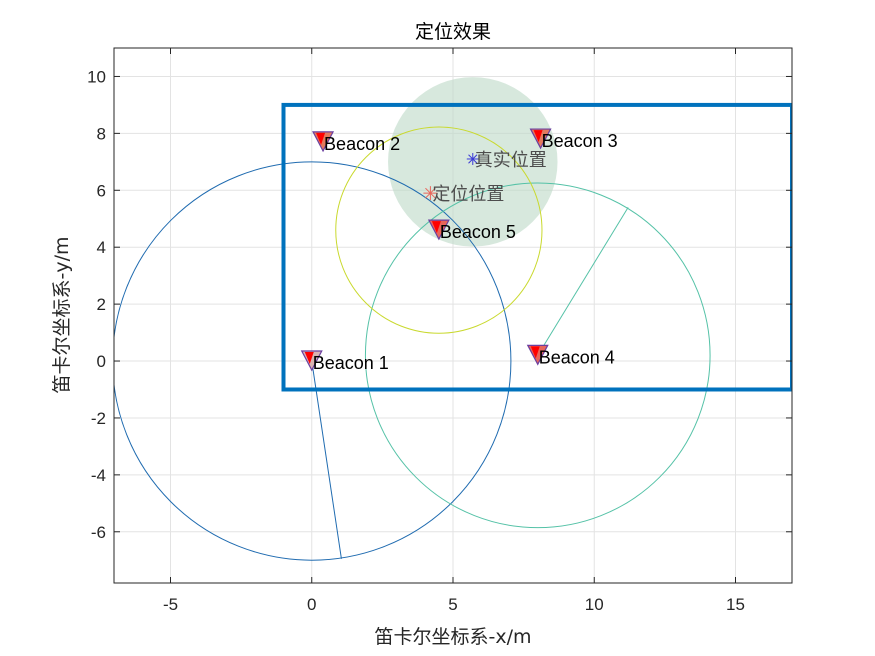 Image resolution: width=875 pixels, height=656 pixels. What do you see at coordinates (311, 604) in the screenshot?
I see `x-tick-label: 0` at bounding box center [311, 604].